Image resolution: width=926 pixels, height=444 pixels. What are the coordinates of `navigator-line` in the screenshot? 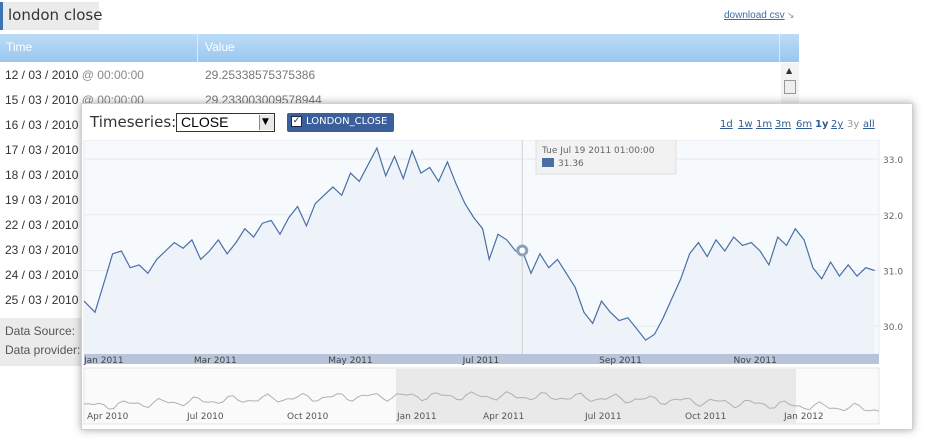 It's located at (481, 401).